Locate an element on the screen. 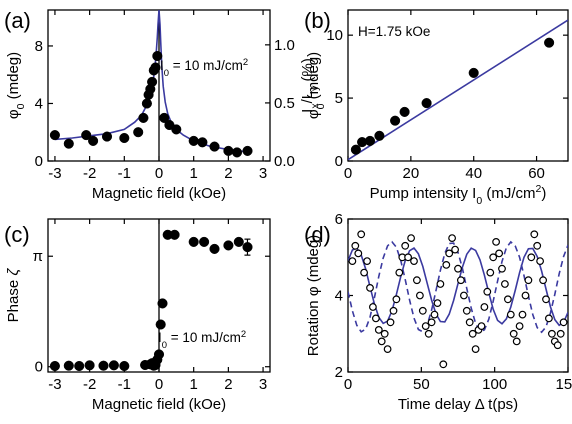 This screenshot has width=572, height=424. x-tick-label: 20 is located at coordinates (411, 173).